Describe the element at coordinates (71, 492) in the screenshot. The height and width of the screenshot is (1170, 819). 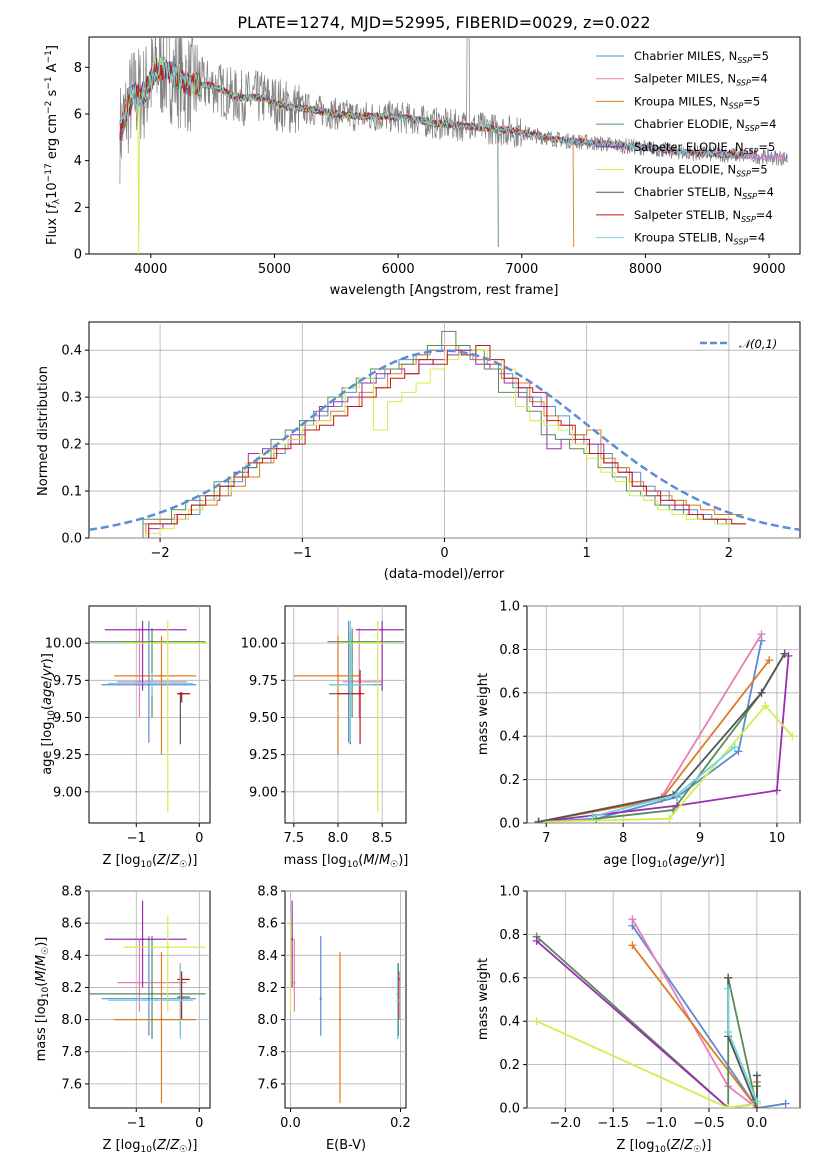
I see `residuals-ytick-label: 0.1` at that location.